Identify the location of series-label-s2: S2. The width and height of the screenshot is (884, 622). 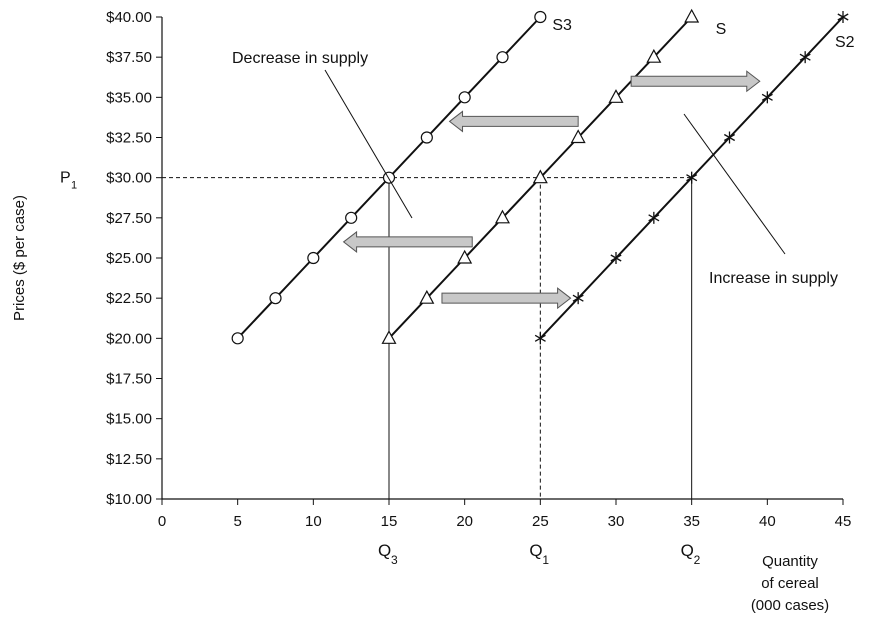
(845, 42).